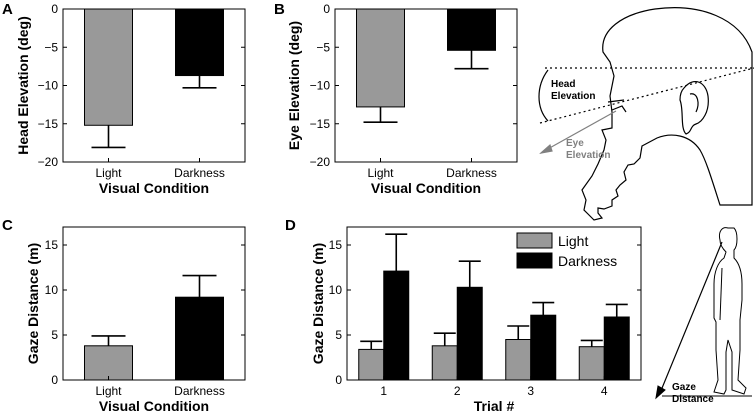 Image resolution: width=754 pixels, height=415 pixels. I want to click on body-outline-path, so click(730, 311).